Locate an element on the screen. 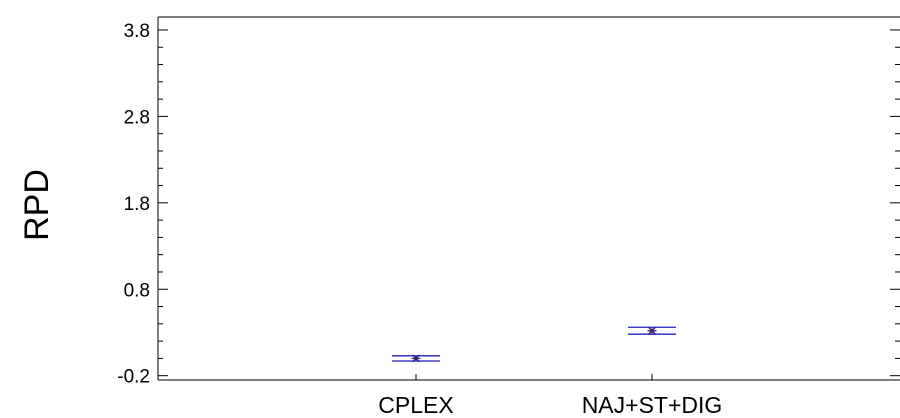 The image size is (900, 418). y-axis-label: RPD is located at coordinates (37, 205).